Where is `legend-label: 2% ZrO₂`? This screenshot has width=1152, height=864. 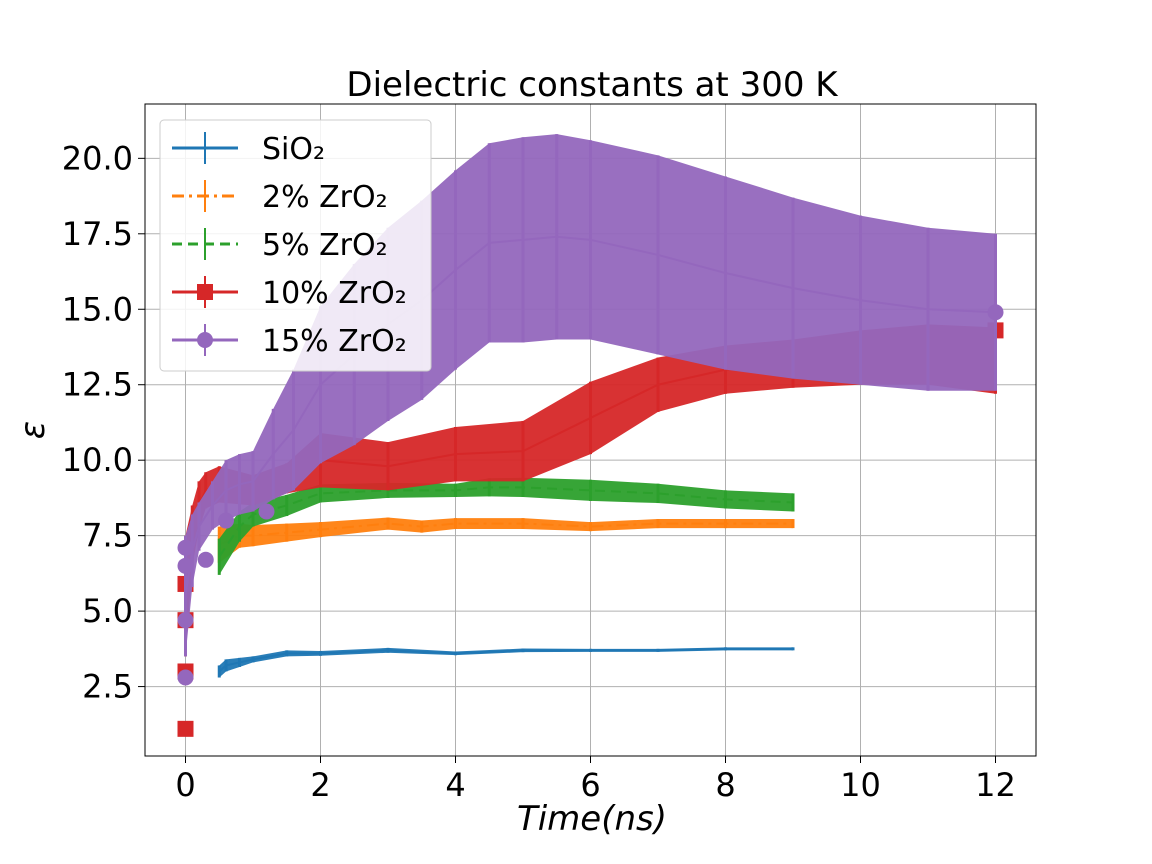
legend-label: 2% ZrO₂ is located at coordinates (325, 197).